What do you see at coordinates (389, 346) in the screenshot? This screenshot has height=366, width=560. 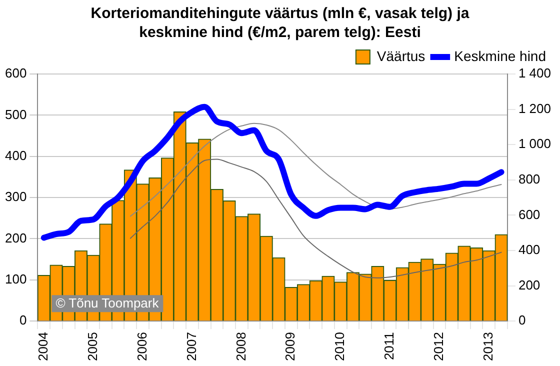 I see `x-tick-label: 2011` at bounding box center [389, 346].